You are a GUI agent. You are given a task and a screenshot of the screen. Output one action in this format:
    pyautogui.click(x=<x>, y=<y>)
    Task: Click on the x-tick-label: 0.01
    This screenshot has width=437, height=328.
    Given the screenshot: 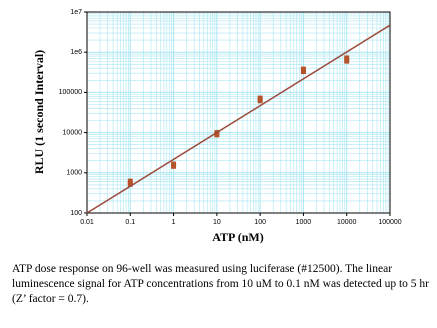 What is the action you would take?
    pyautogui.click(x=87, y=222)
    